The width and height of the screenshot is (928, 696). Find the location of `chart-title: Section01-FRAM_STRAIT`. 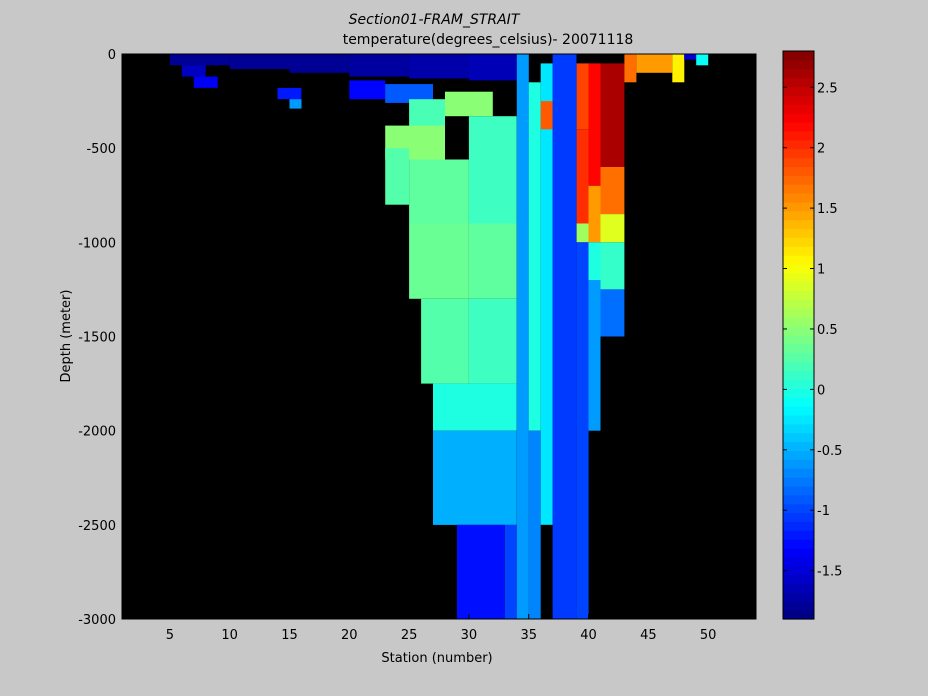

chart-title: Section01-FRAM_STRAIT is located at coordinates (435, 20).